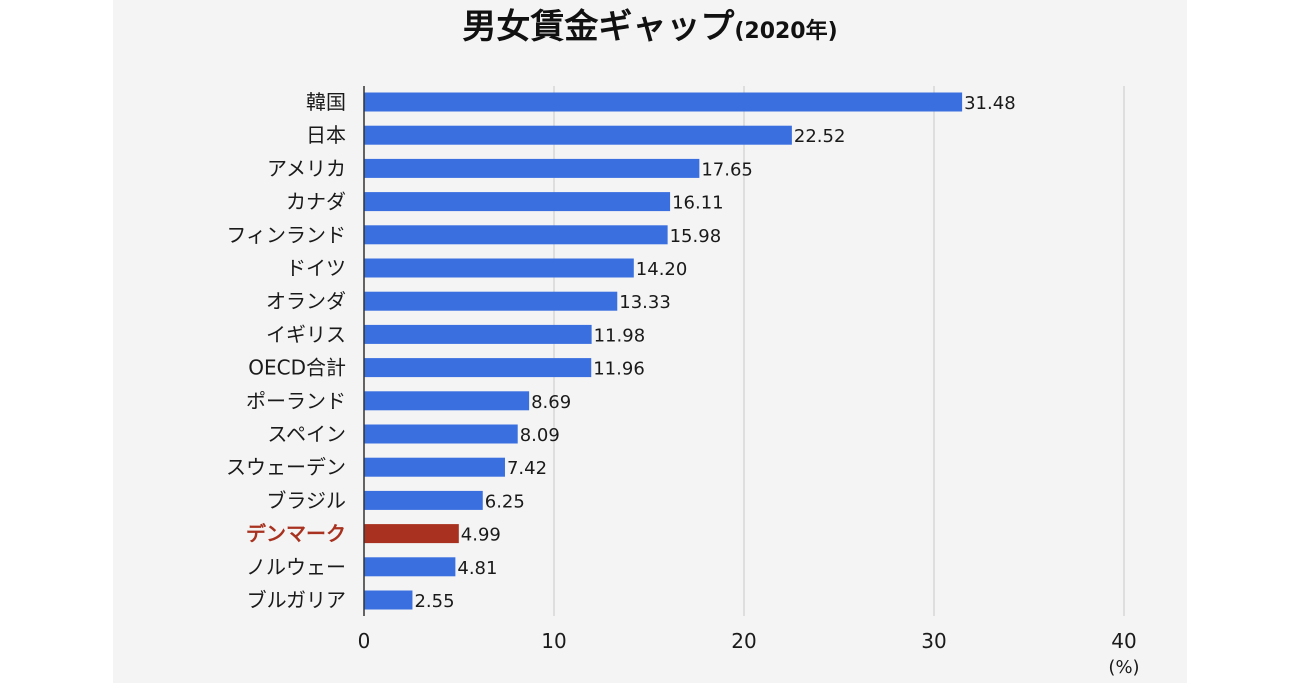 This screenshot has width=1300, height=683. I want to click on value-label: 16.11, so click(698, 203).